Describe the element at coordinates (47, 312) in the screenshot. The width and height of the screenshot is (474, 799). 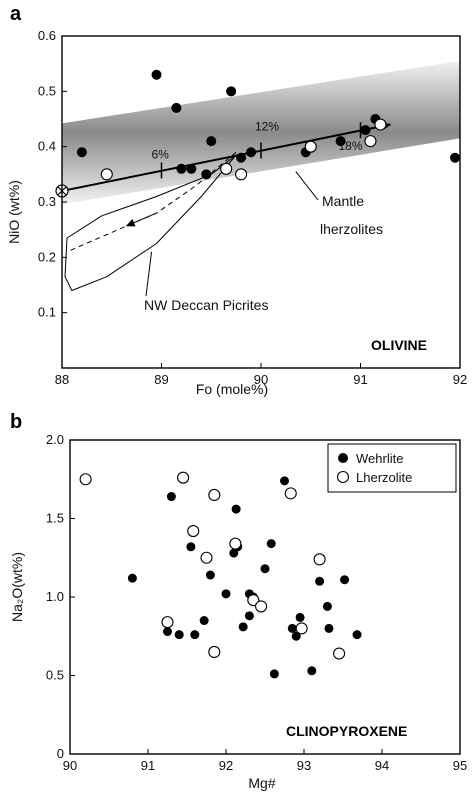
I see `a-y-tick-label: 0.1` at that location.